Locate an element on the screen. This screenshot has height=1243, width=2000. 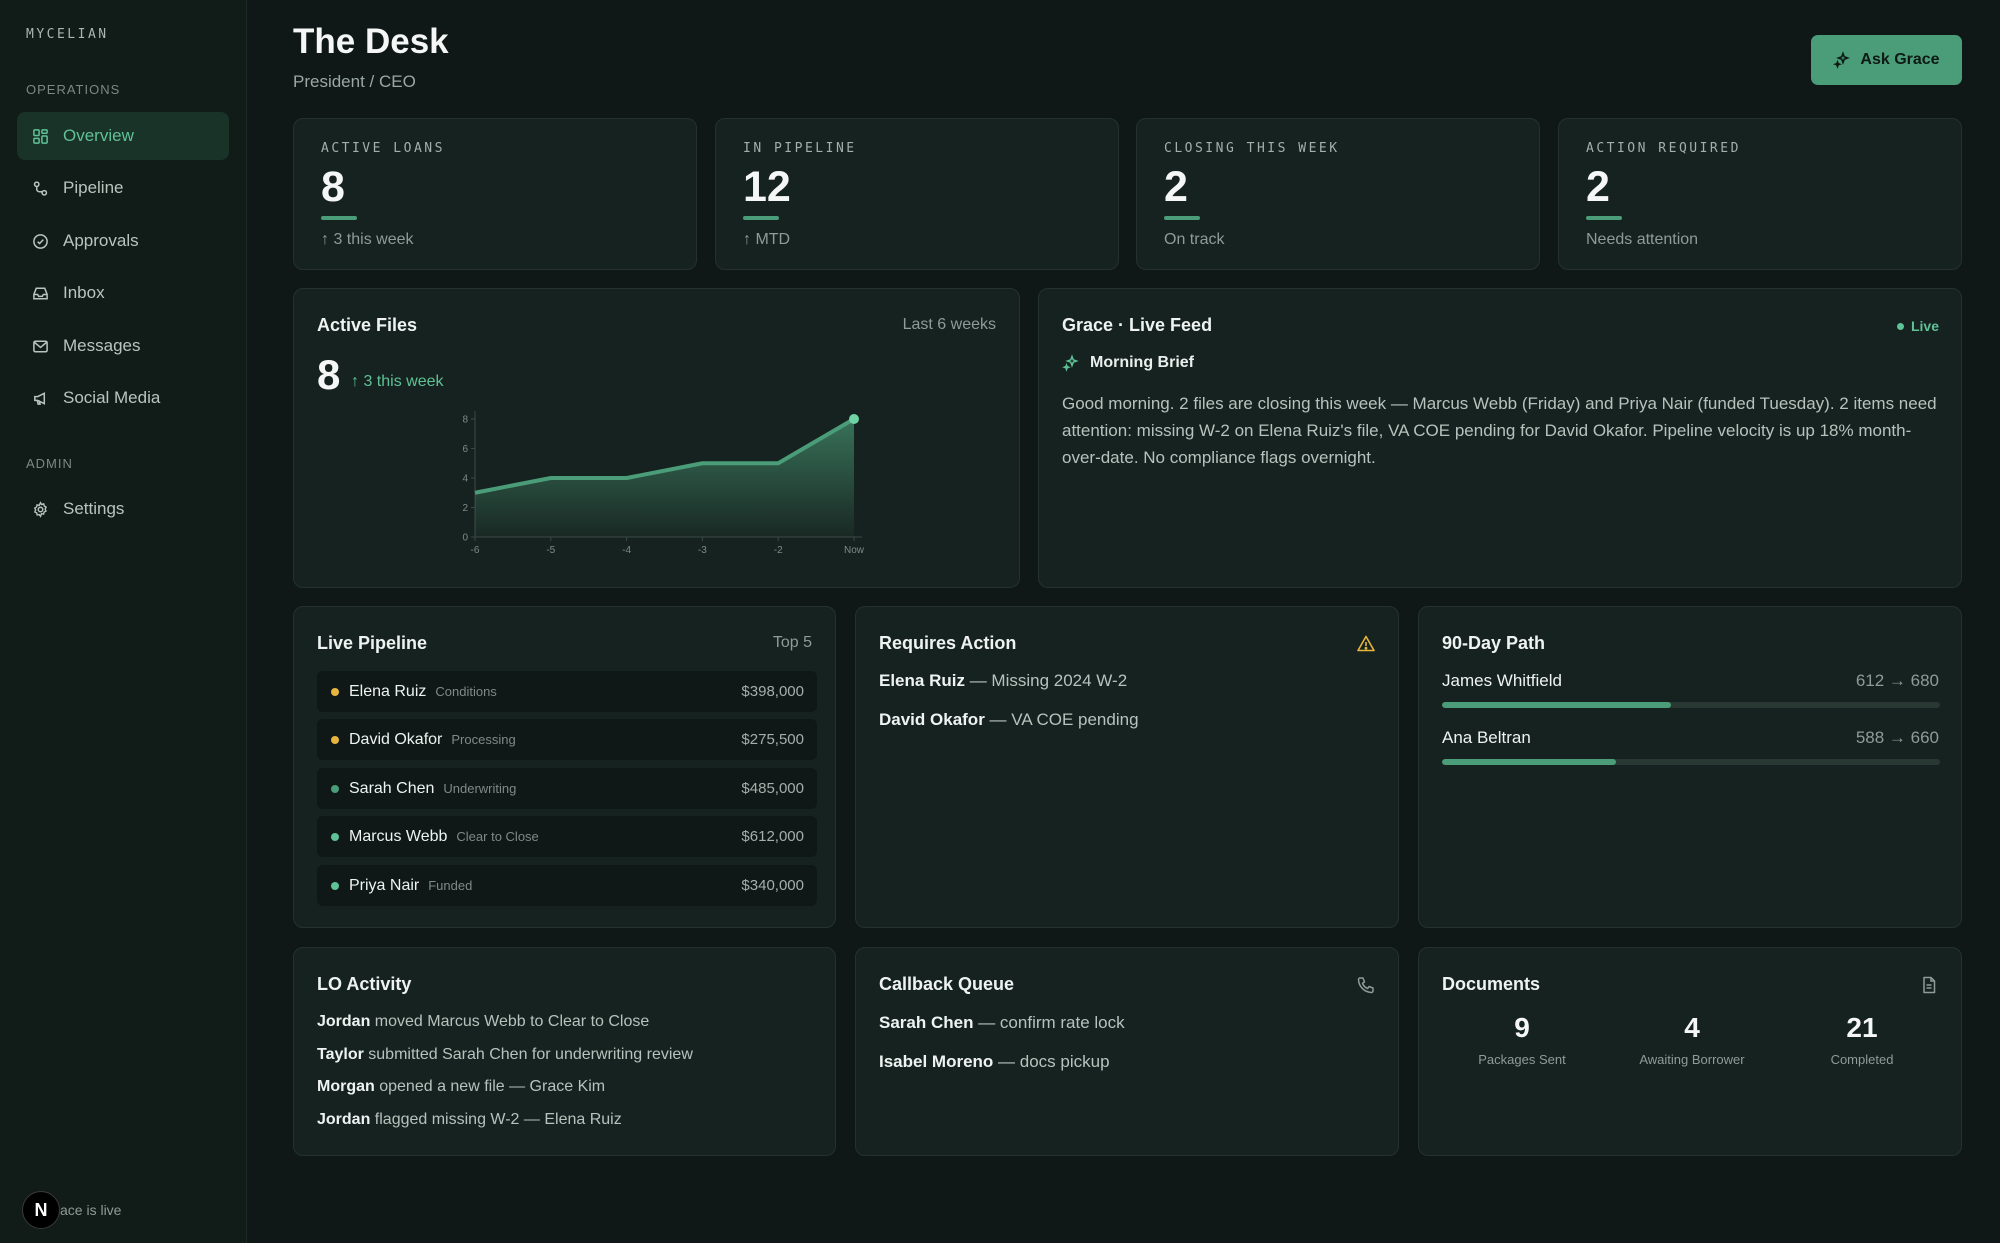
sidebar-item-label: Inbox is located at coordinates (84, 292).